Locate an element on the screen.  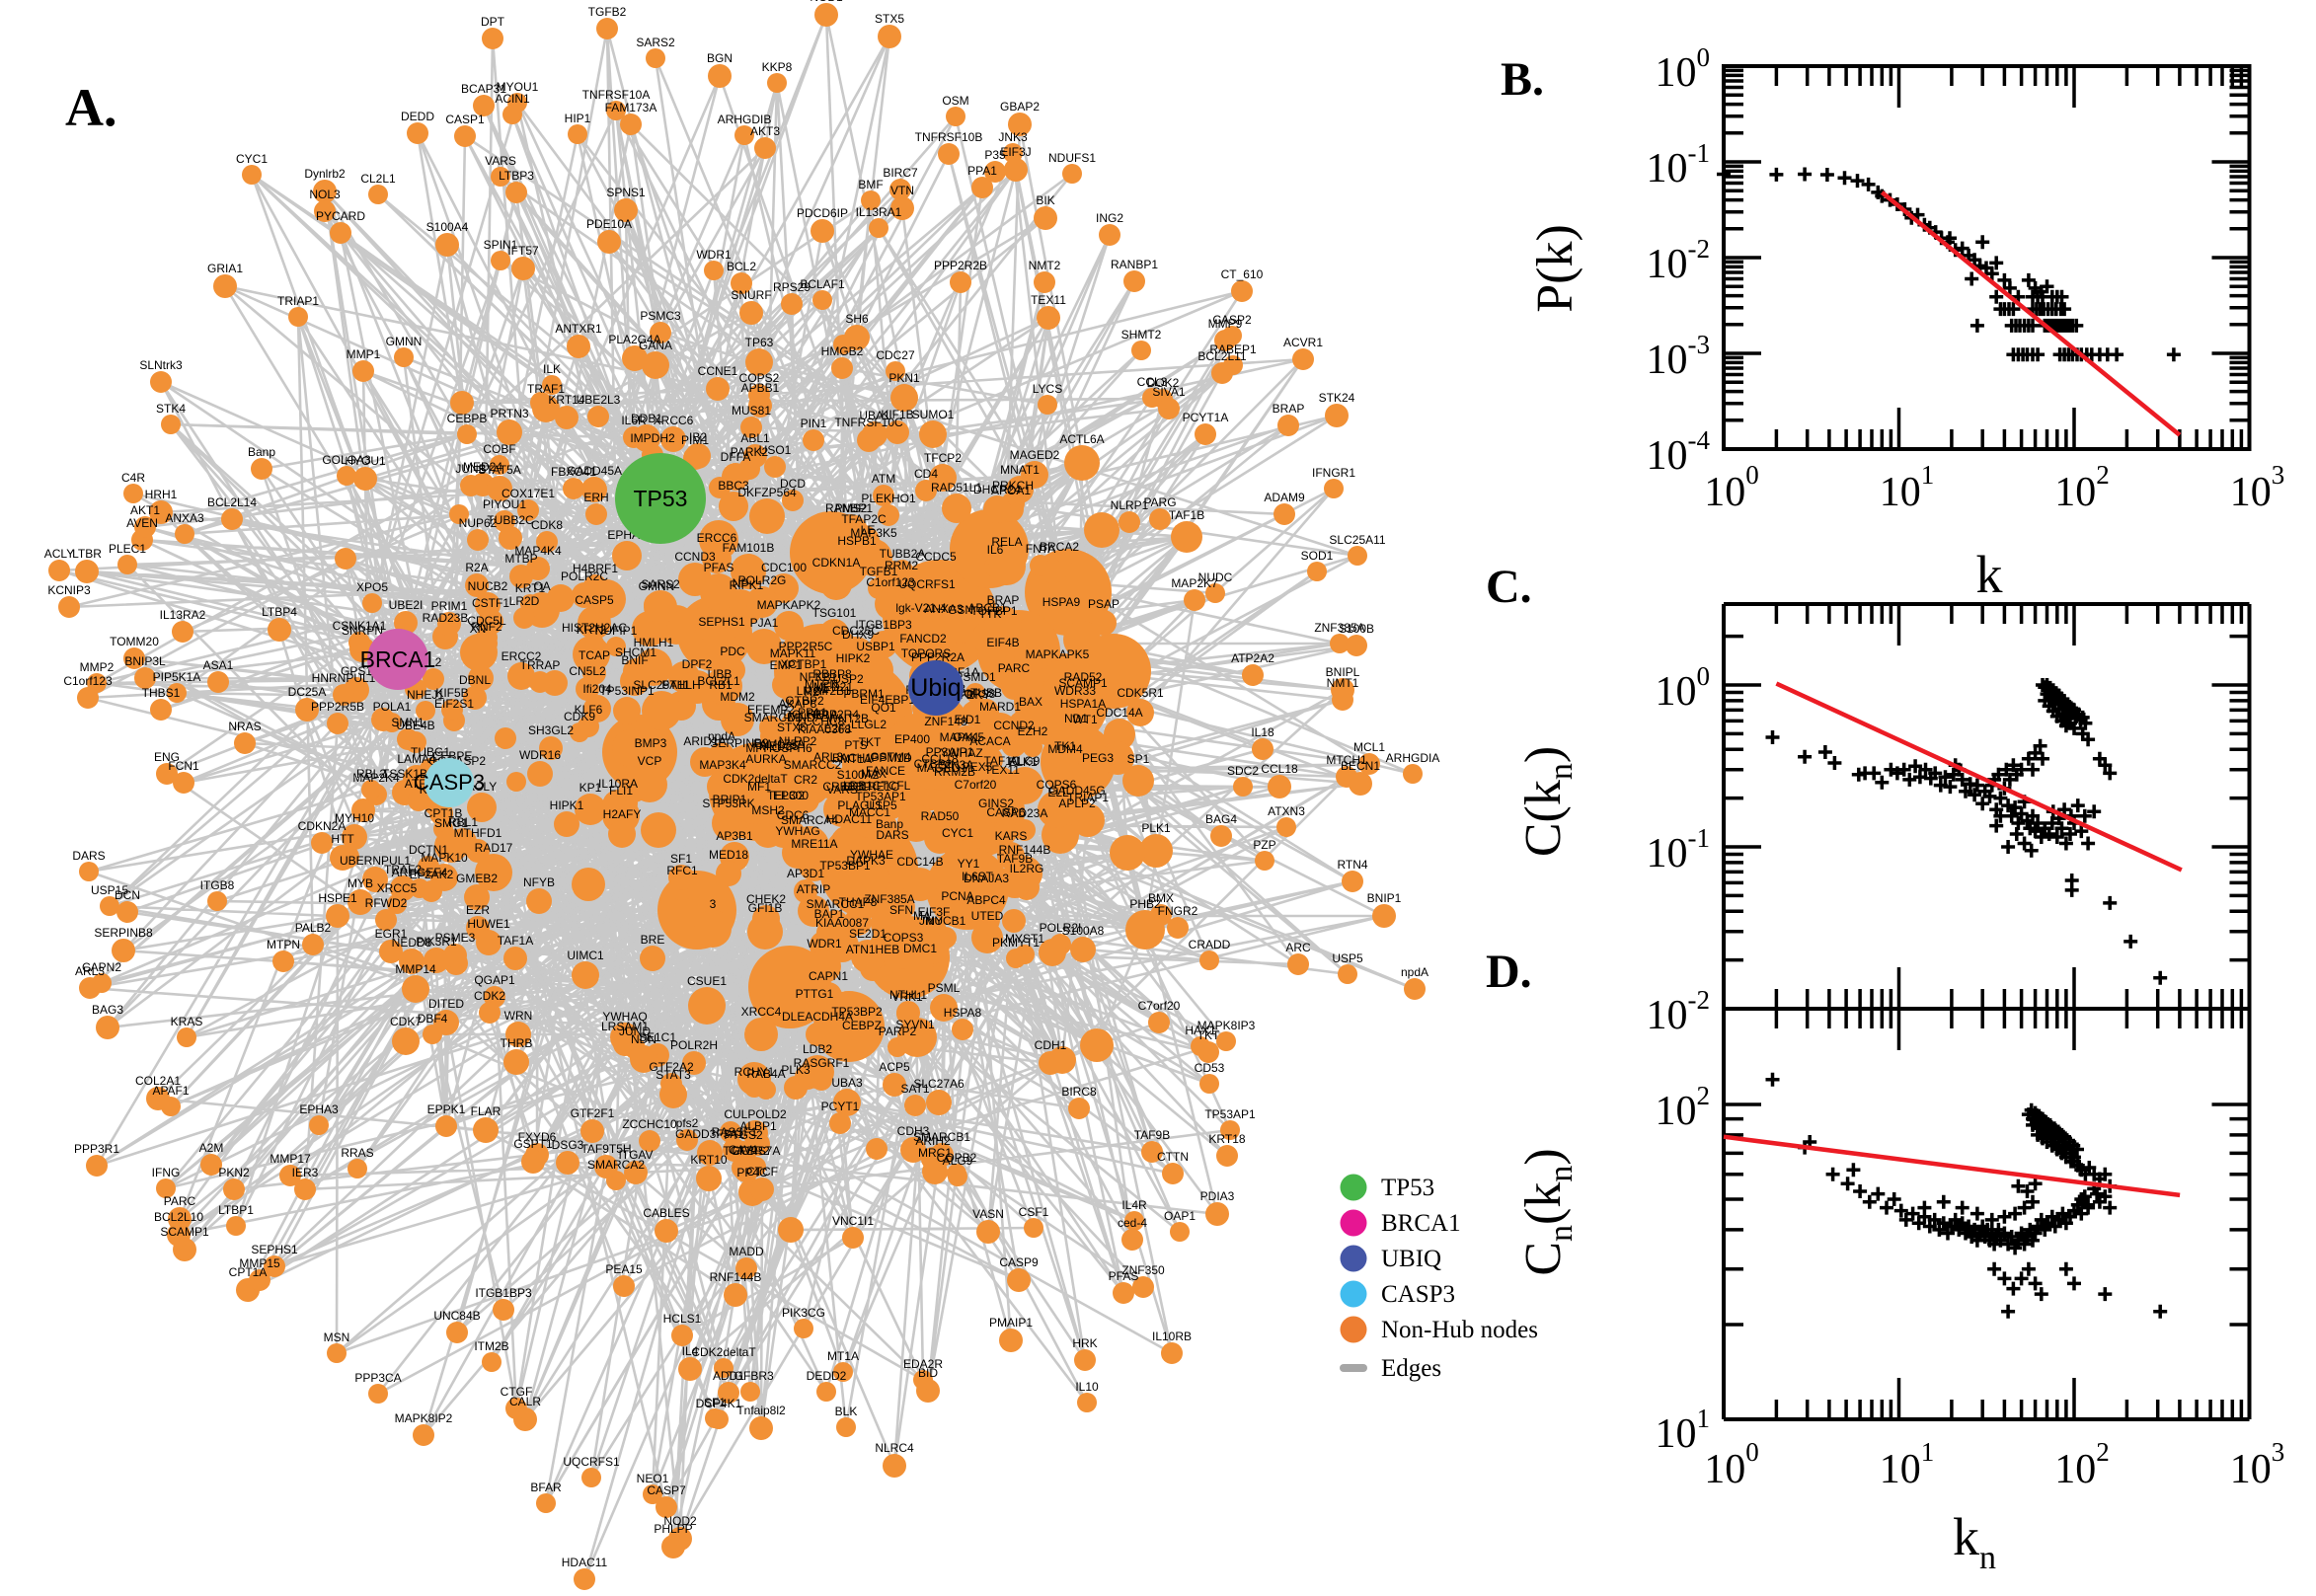
svg-text: MMP17 is located at coordinates (290, 1159).